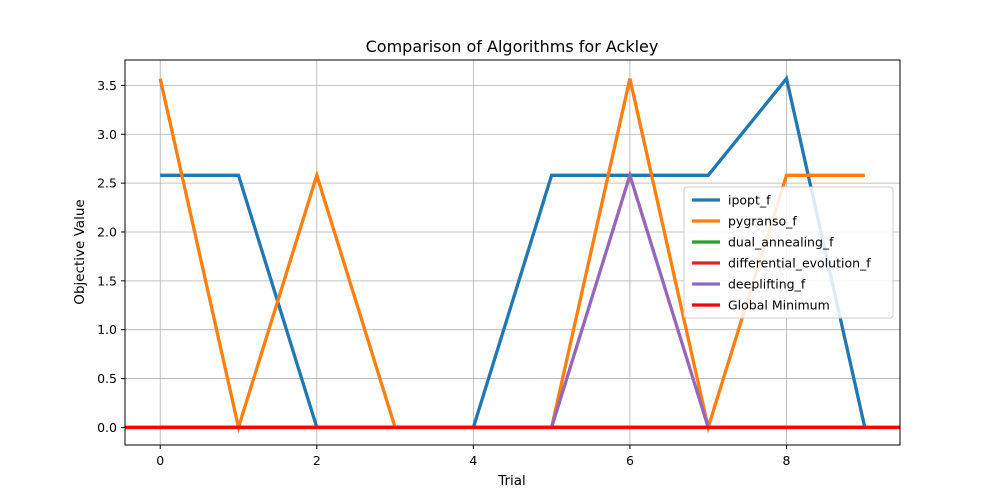  What do you see at coordinates (787, 460) in the screenshot?
I see `x-tick-label: 8` at bounding box center [787, 460].